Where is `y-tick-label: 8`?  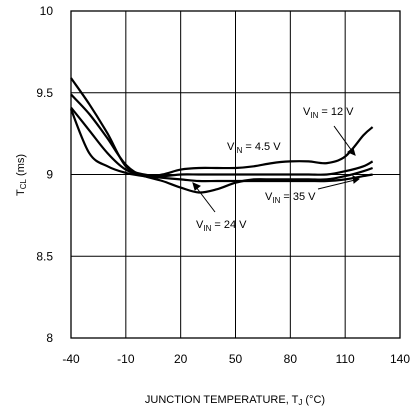
y-tick-label: 8 is located at coordinates (49, 338).